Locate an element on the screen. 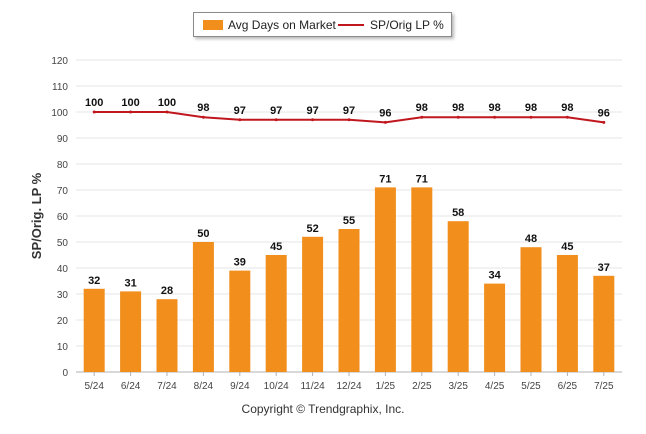 This screenshot has height=434, width=646. x-tick-label: 6/25 is located at coordinates (568, 386).